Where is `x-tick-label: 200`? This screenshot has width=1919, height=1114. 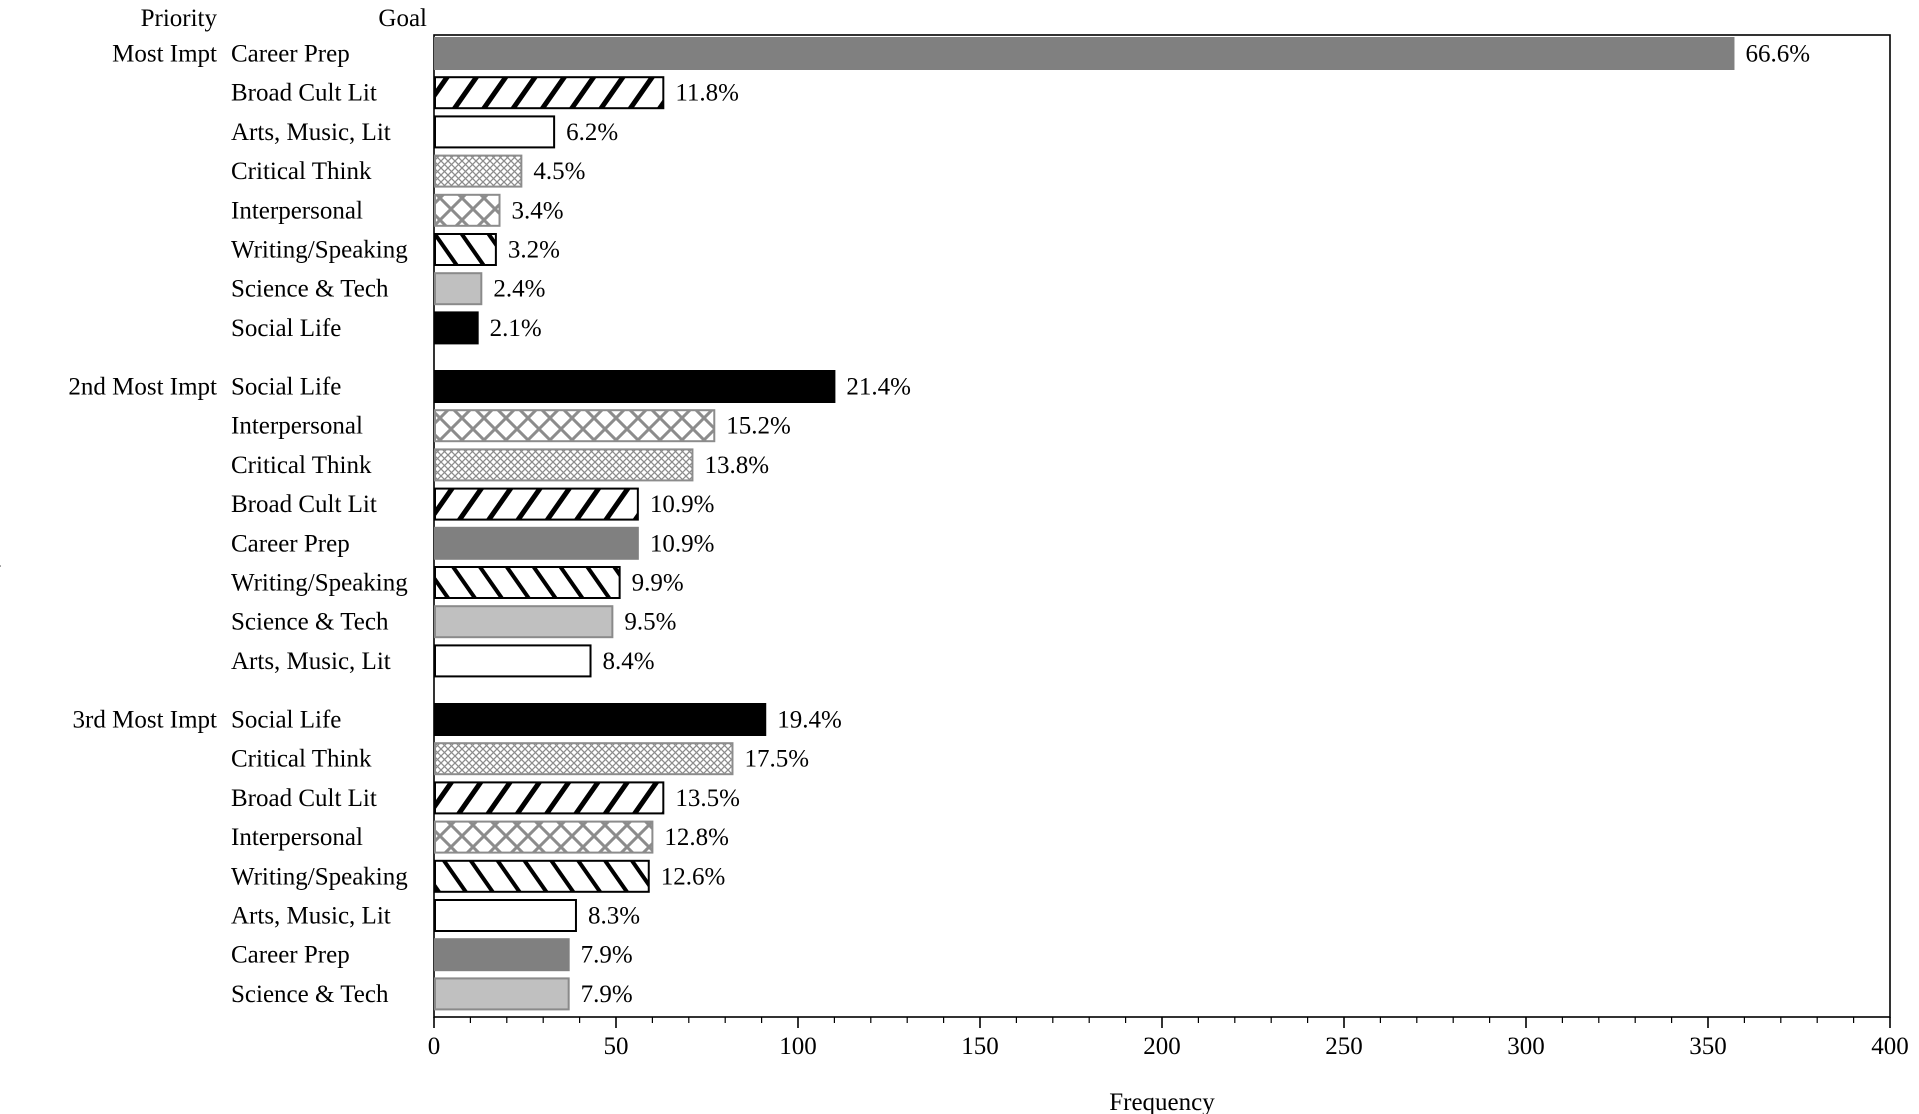 x-tick-label: 200 is located at coordinates (1162, 1046).